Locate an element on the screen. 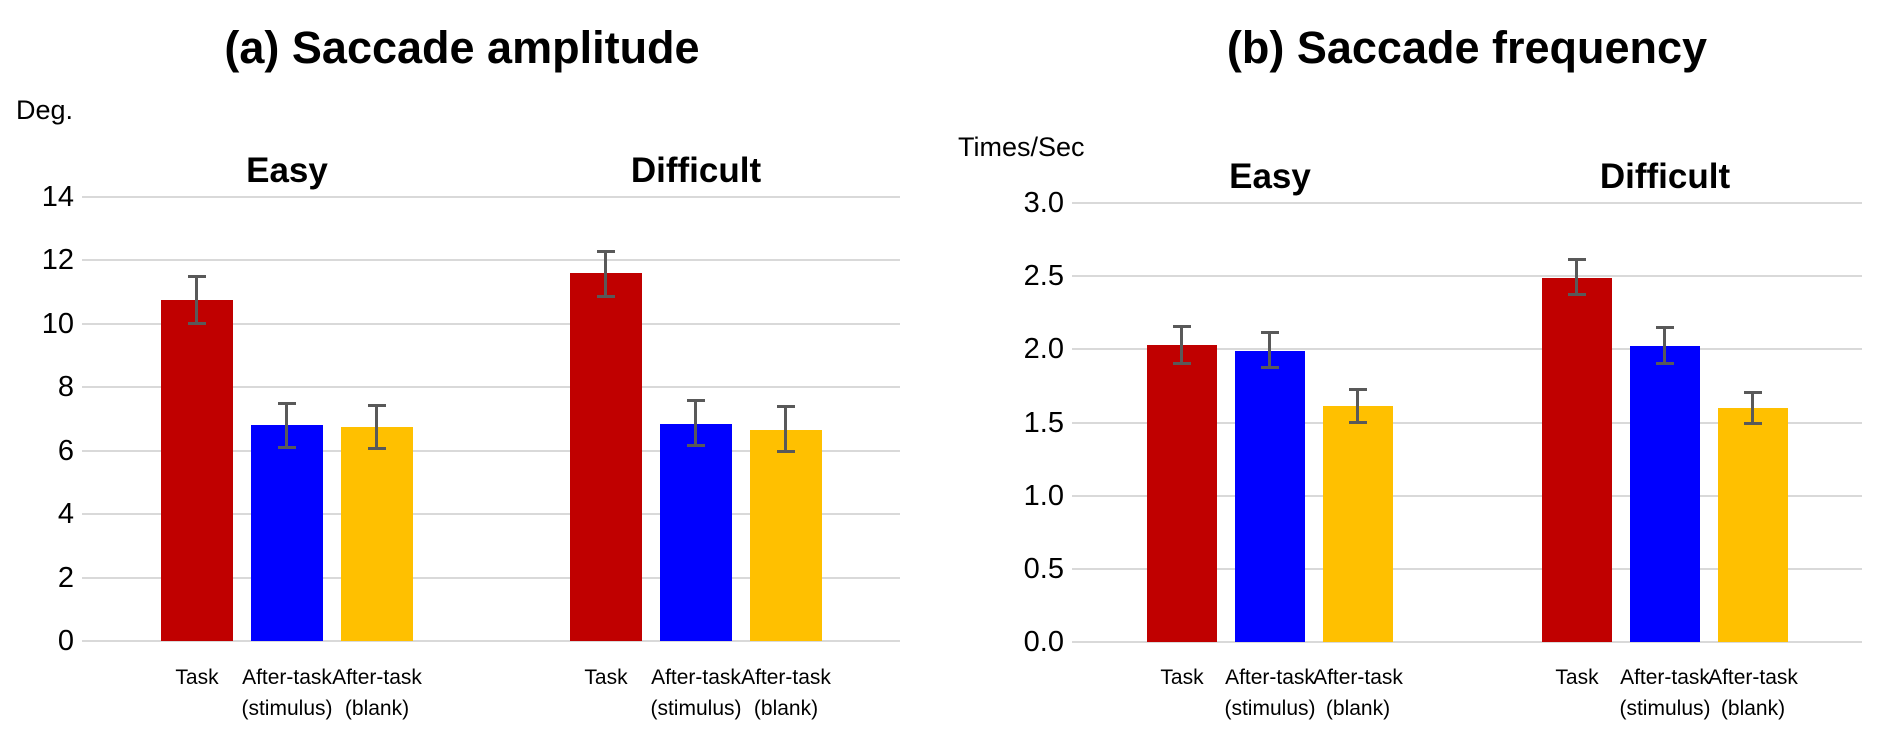  group-label-easy: Easy is located at coordinates (1270, 176).